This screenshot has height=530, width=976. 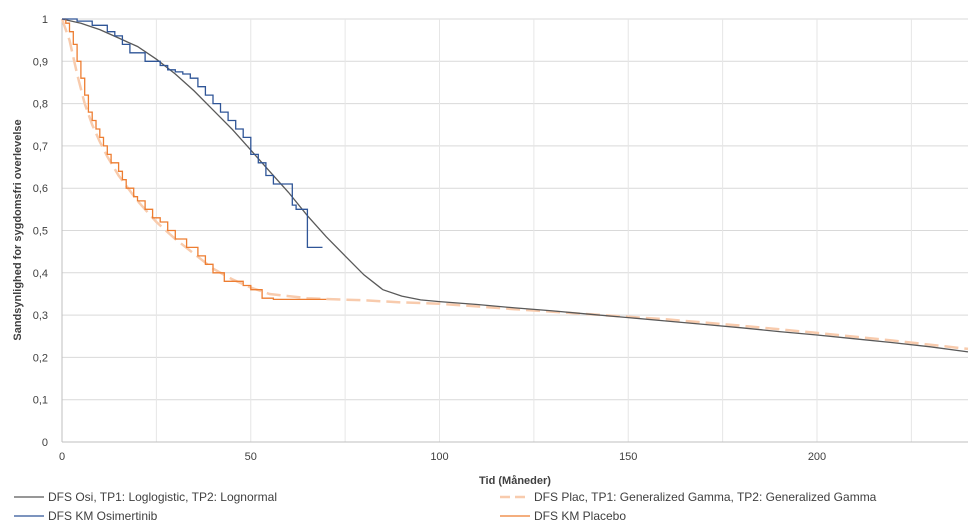 What do you see at coordinates (817, 457) in the screenshot?
I see `x-tick-label: 200` at bounding box center [817, 457].